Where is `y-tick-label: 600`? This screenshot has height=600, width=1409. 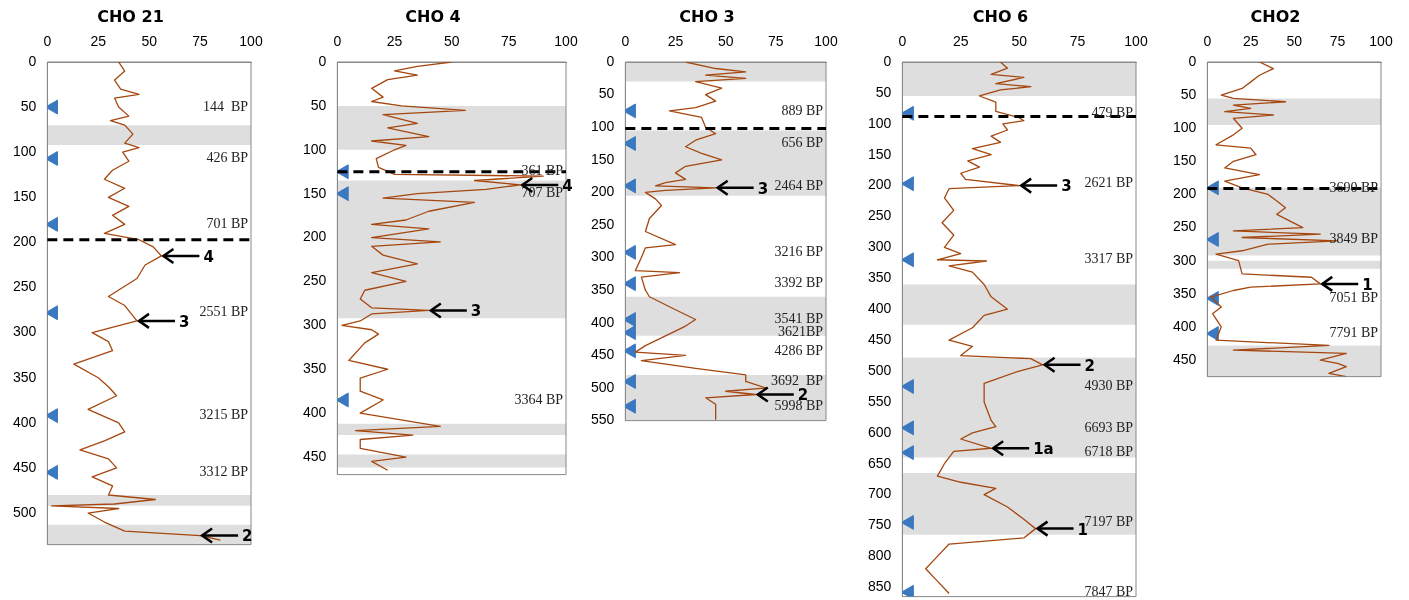
y-tick-label: 600 is located at coordinates (880, 431).